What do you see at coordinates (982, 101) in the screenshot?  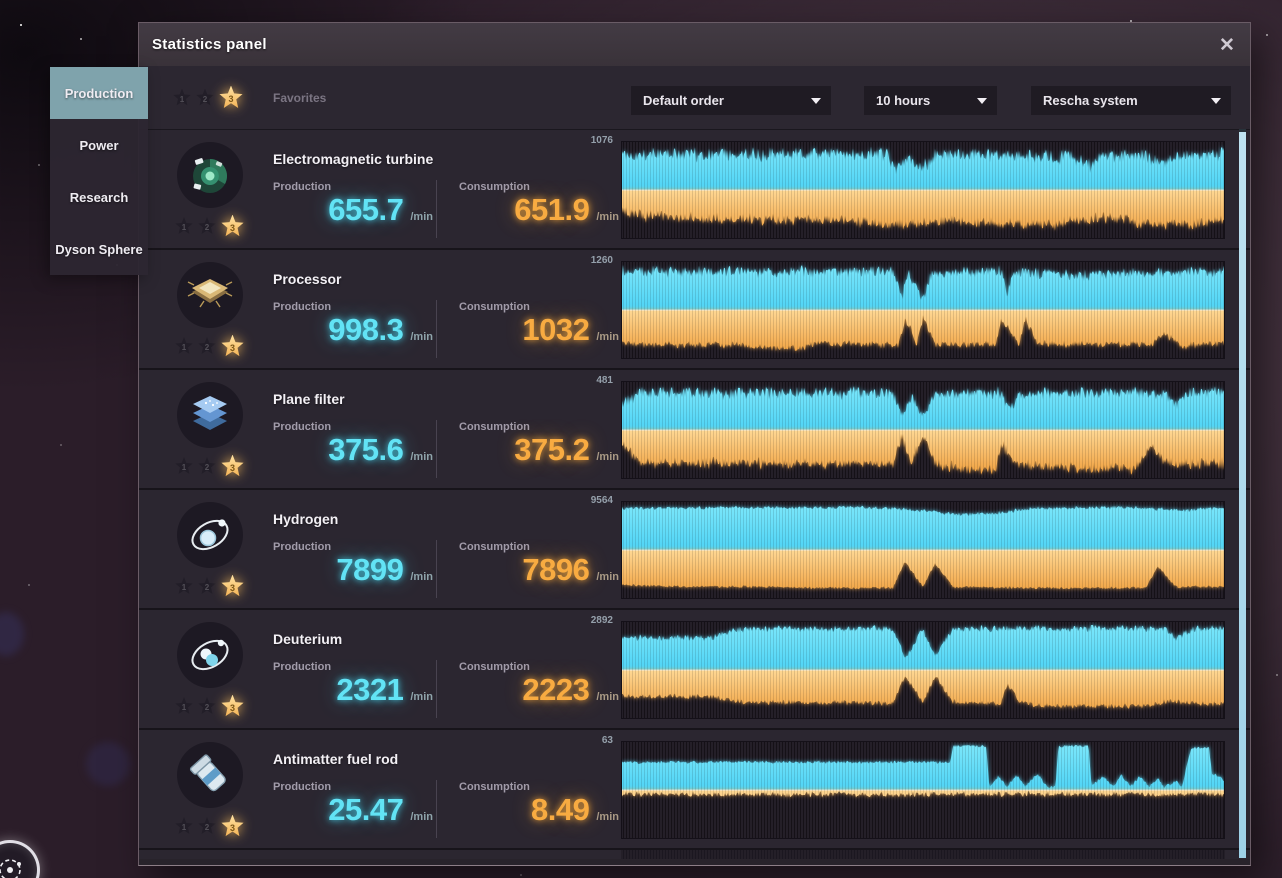 I see `chevron-down-icon` at bounding box center [982, 101].